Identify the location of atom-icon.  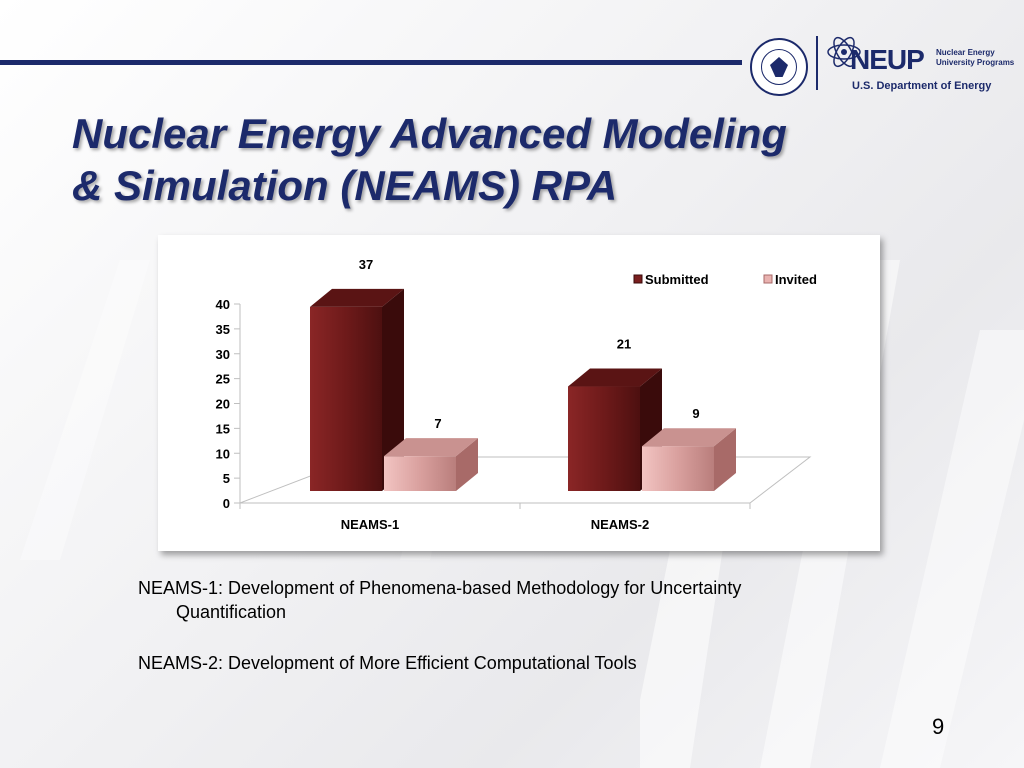
(844, 52).